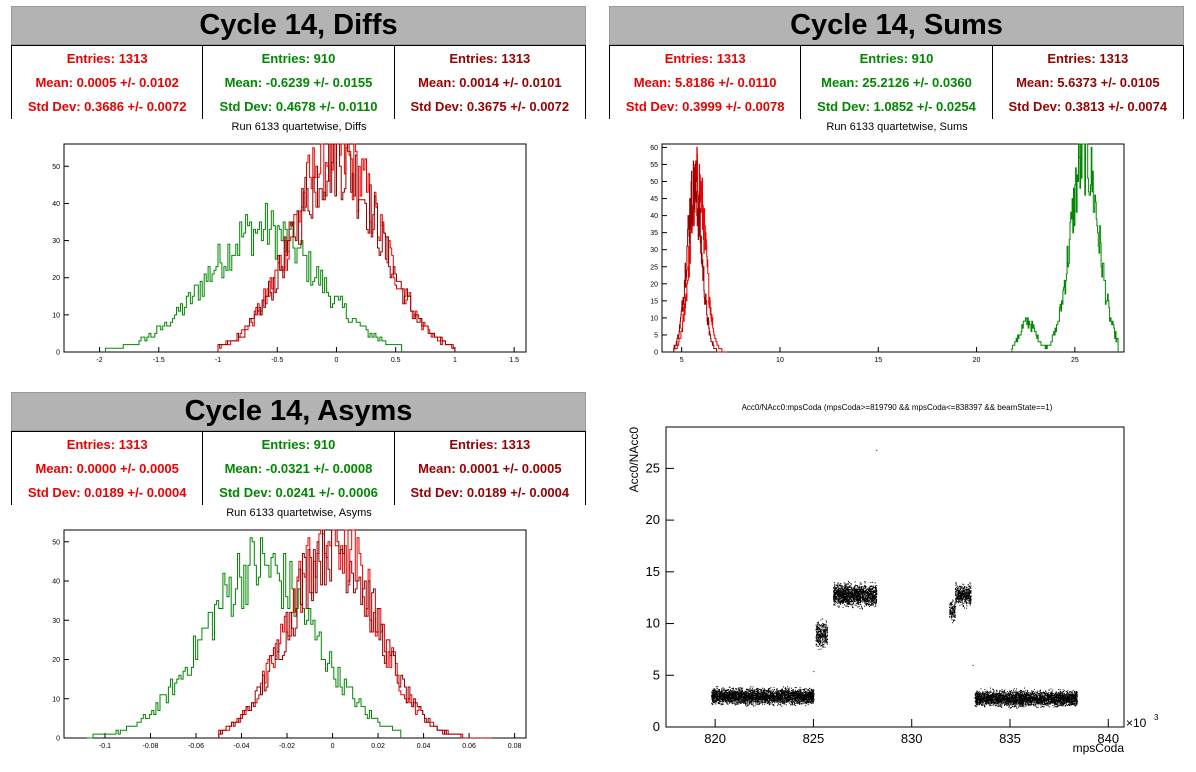 Image resolution: width=1196 pixels, height=772 pixels. Describe the element at coordinates (490, 444) in the screenshot. I see `stat-entries: Entries: 1313` at that location.